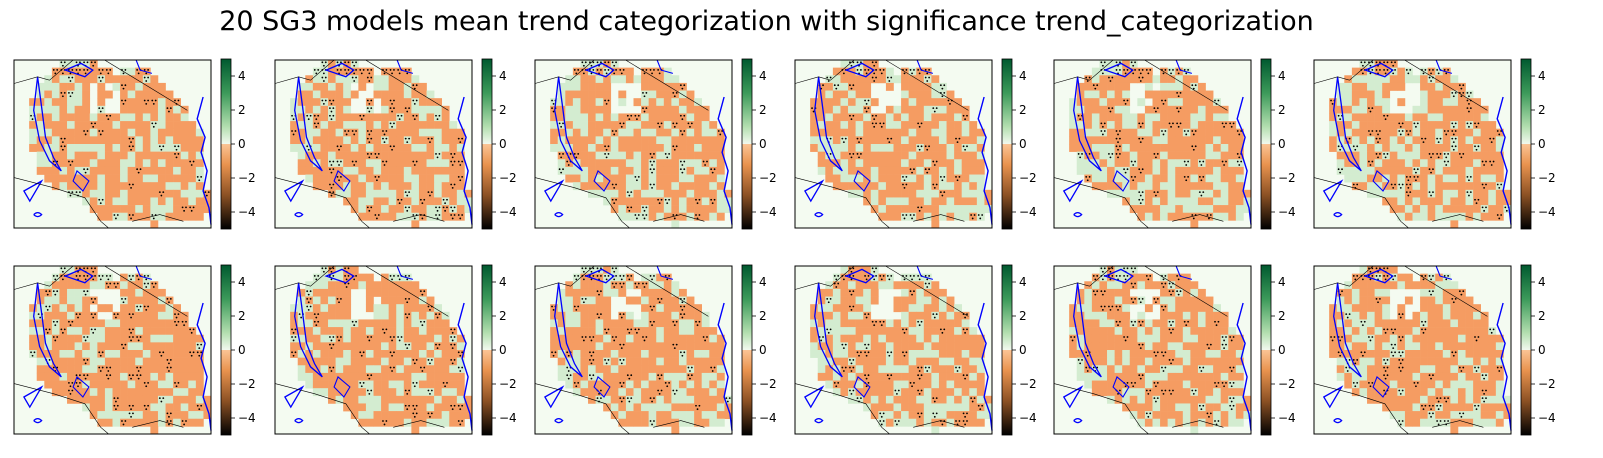 This screenshot has height=458, width=1603. I want to click on colorbar-tick-label: −4, so click(1547, 212).